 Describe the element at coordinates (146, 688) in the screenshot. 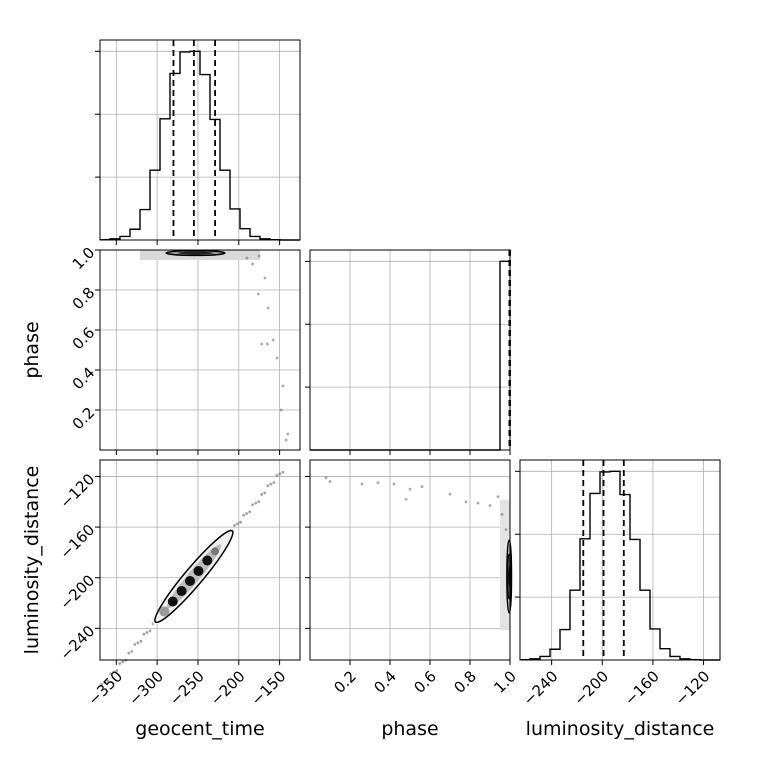

I see `x-tick-label: −300` at that location.